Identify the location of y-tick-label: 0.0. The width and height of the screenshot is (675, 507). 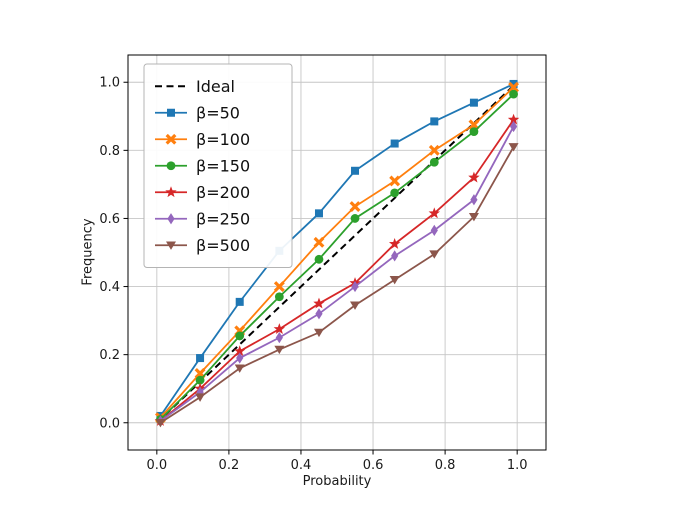
(109, 423).